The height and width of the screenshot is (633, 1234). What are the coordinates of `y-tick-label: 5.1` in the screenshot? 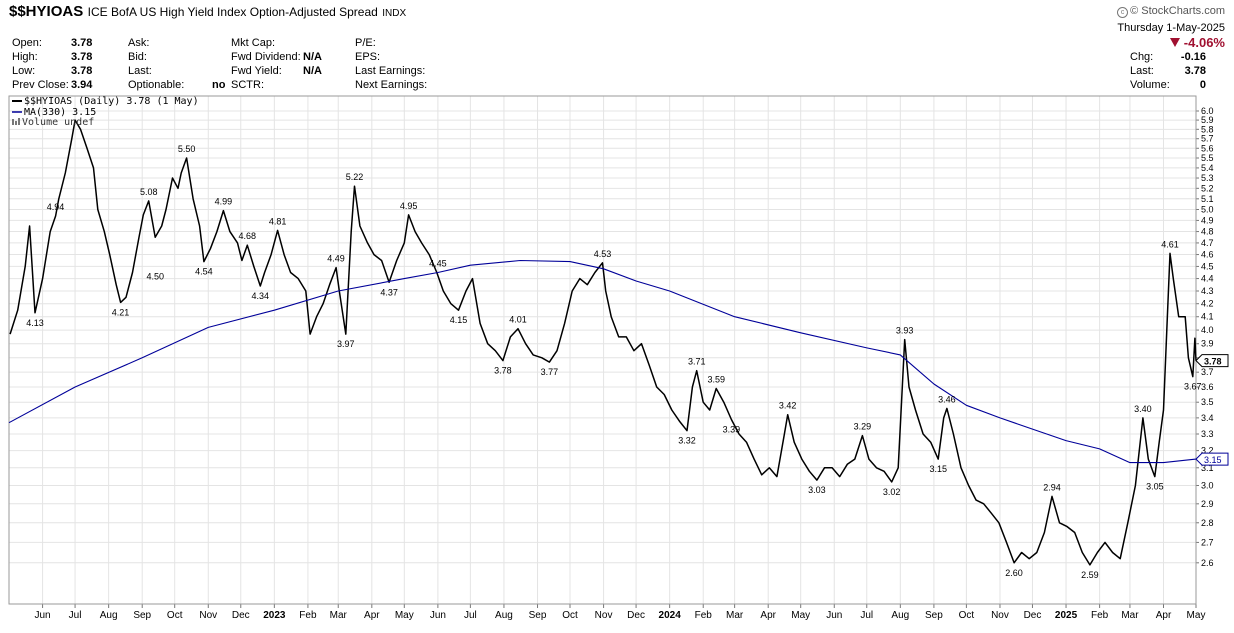 It's located at (1207, 199).